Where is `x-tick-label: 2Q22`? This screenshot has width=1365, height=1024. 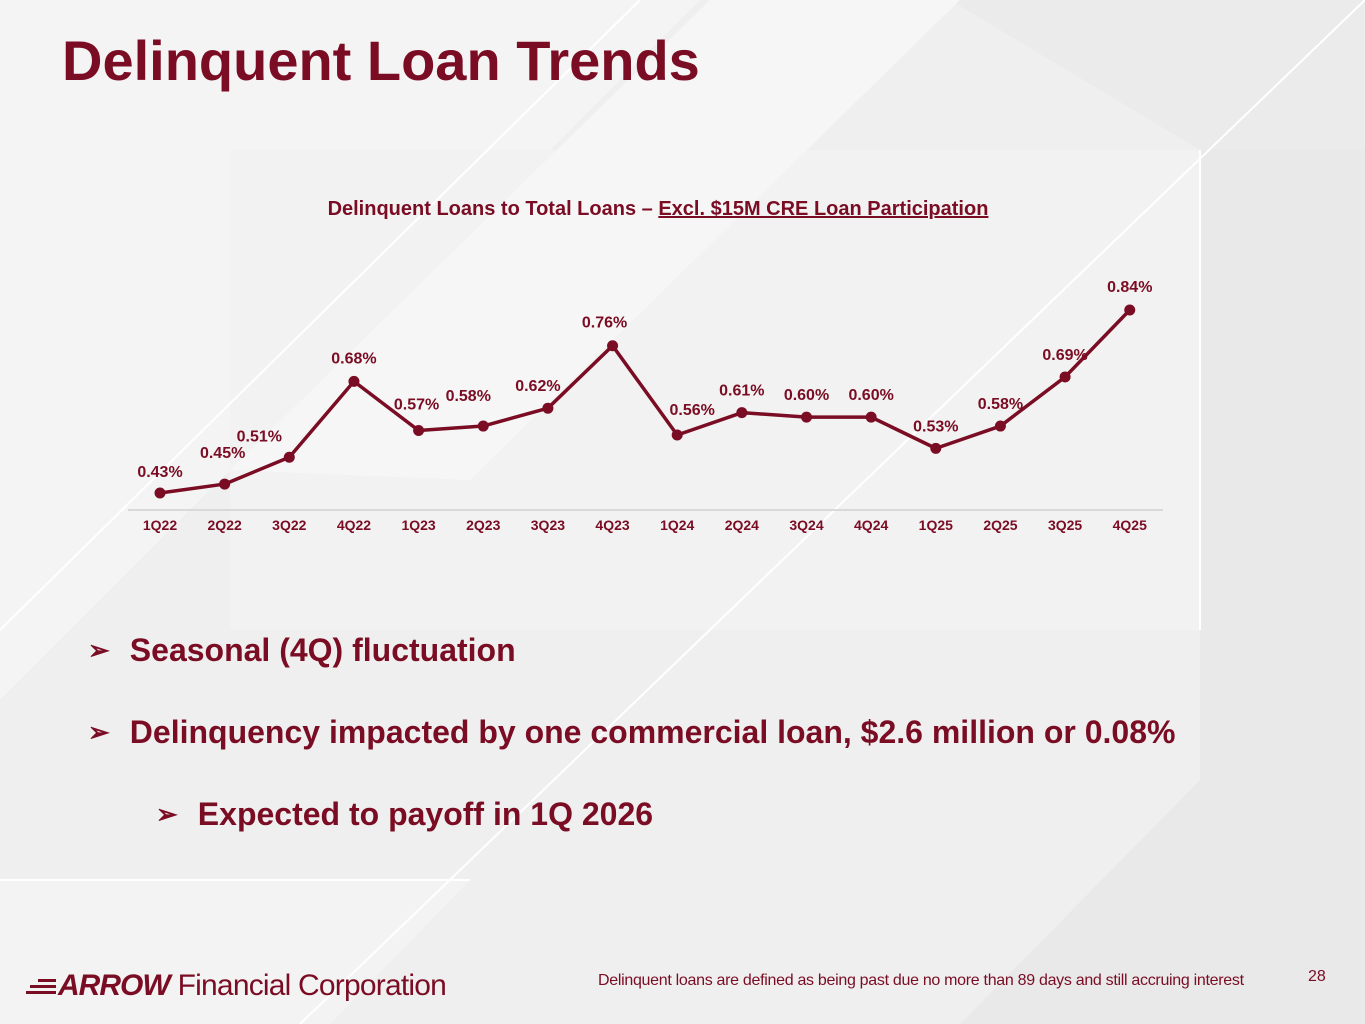 x-tick-label: 2Q22 is located at coordinates (225, 525).